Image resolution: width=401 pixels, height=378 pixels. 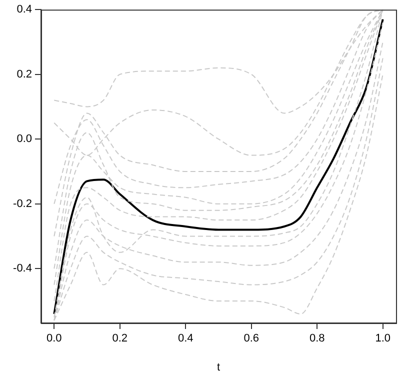 I want to click on y-tick-label: 0.0, so click(x=24, y=139).